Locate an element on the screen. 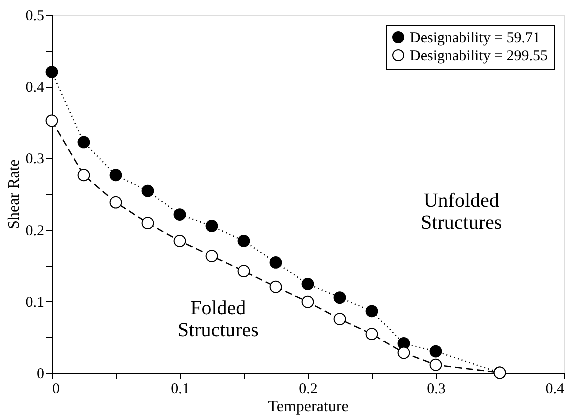 This screenshot has width=584, height=415. x-tick-label: 0.3 is located at coordinates (436, 390).